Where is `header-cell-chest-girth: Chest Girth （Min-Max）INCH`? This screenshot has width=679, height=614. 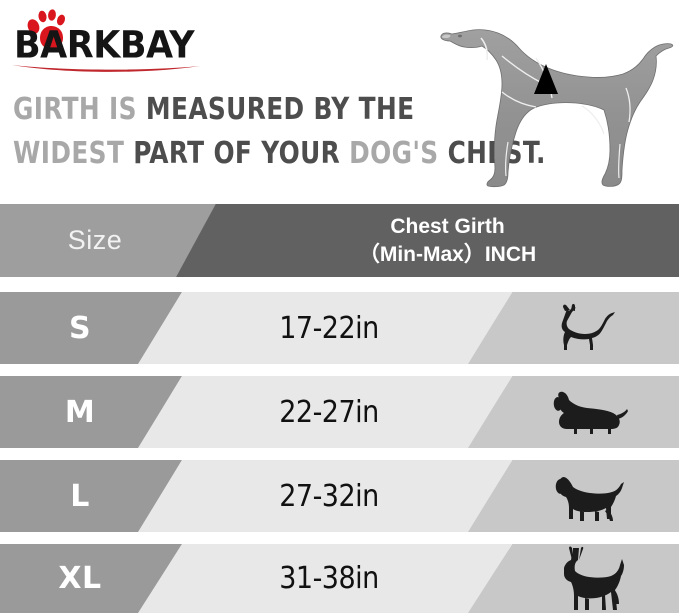 header-cell-chest-girth: Chest Girth （Min-Max）INCH is located at coordinates (427, 240).